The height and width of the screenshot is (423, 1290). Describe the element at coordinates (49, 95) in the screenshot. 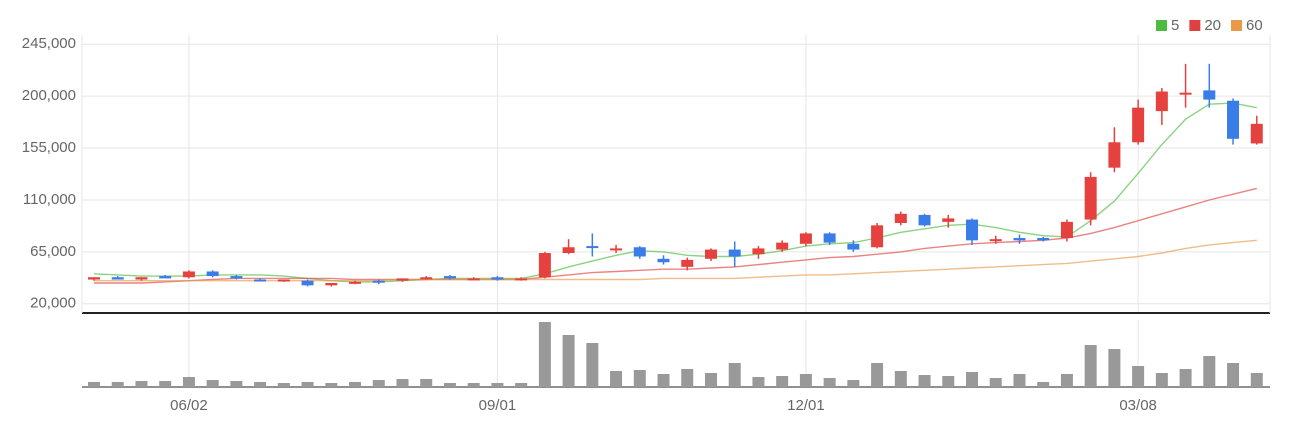

I see `y-tick-label: 200,000` at that location.